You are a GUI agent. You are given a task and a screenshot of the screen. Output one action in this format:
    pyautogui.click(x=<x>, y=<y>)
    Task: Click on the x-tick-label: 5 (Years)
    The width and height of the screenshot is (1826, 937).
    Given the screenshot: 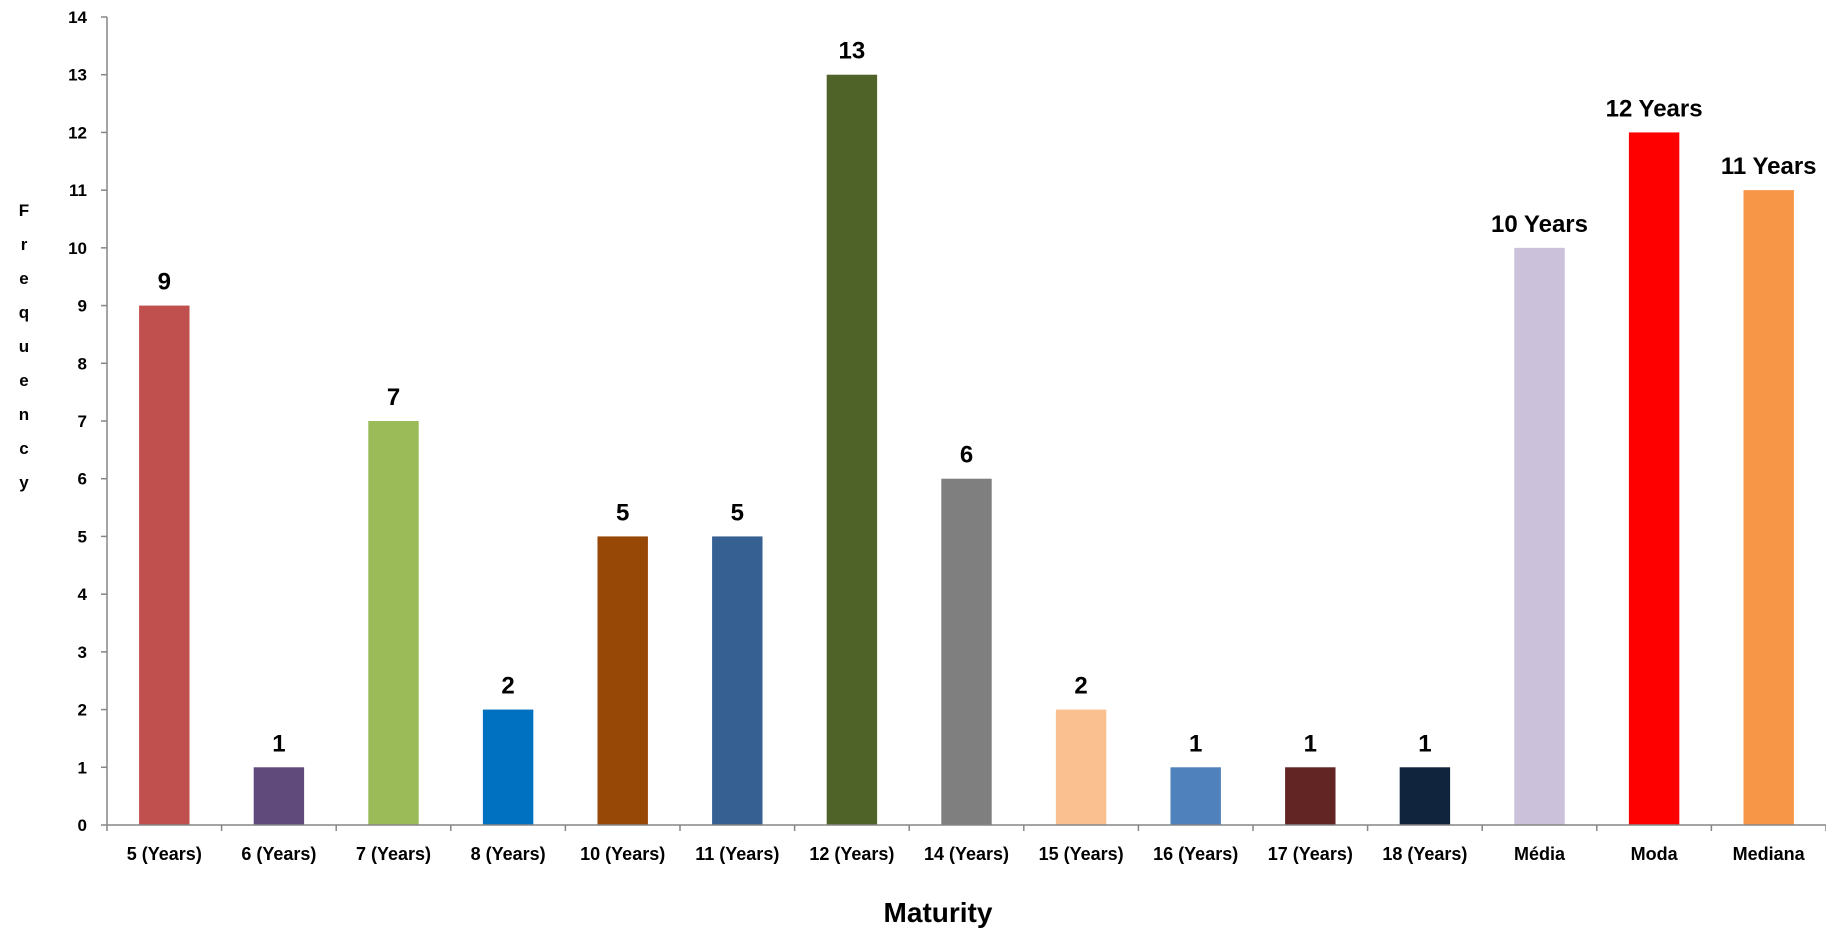 What is the action you would take?
    pyautogui.click(x=164, y=854)
    